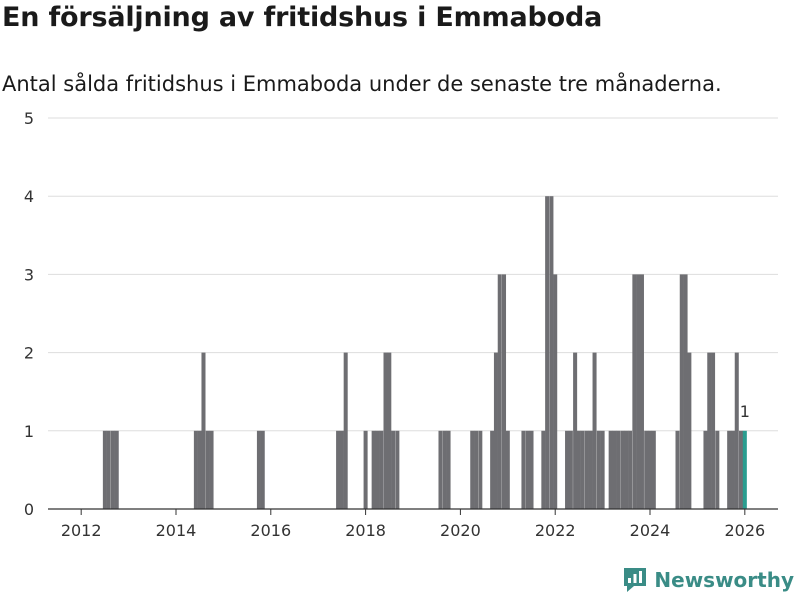 Image resolution: width=800 pixels, height=600 pixels. Describe the element at coordinates (29, 431) in the screenshot. I see `y-tick-label: 1` at that location.